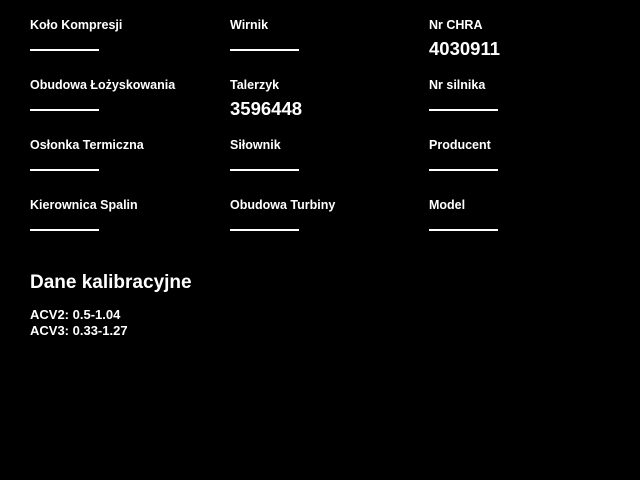 The image size is (640, 480). Describe the element at coordinates (534, 109) in the screenshot. I see `field-nr-silnika: Nr silnika` at that location.